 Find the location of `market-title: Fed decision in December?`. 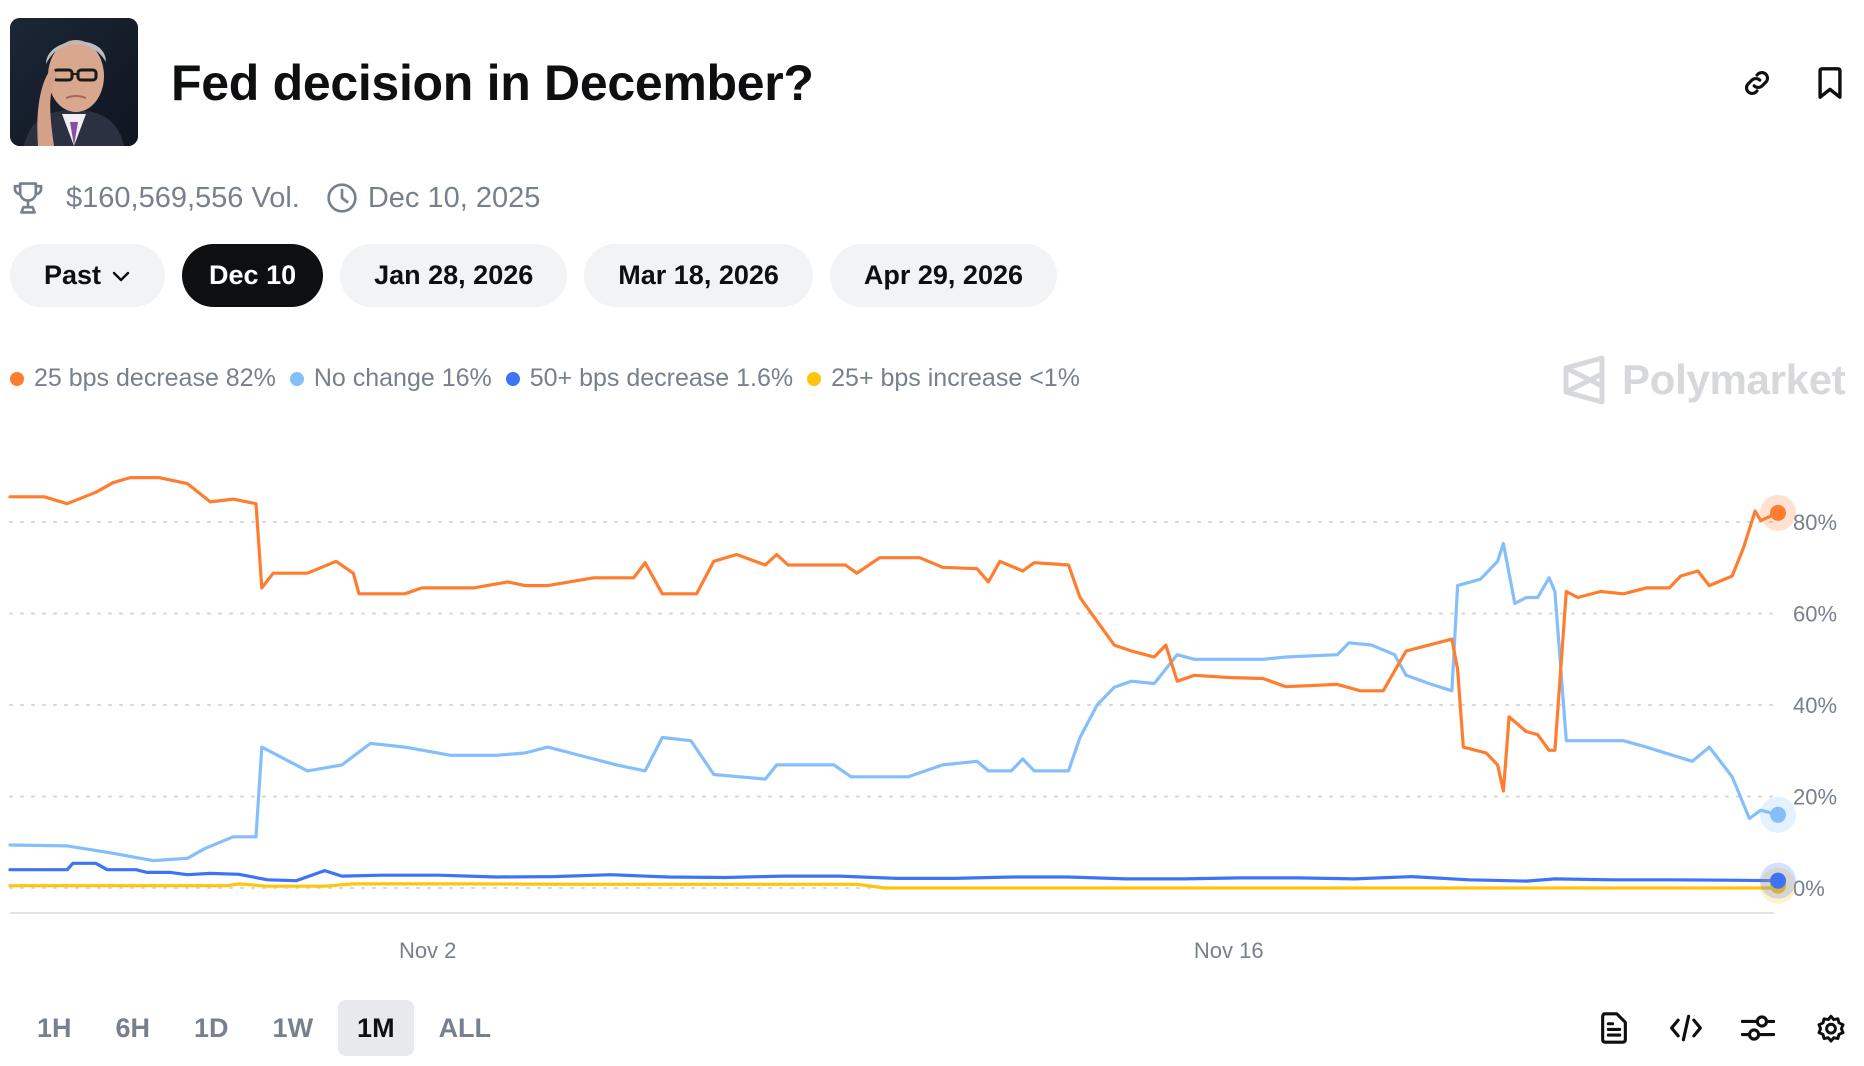

market-title: Fed decision in December? is located at coordinates (492, 83).